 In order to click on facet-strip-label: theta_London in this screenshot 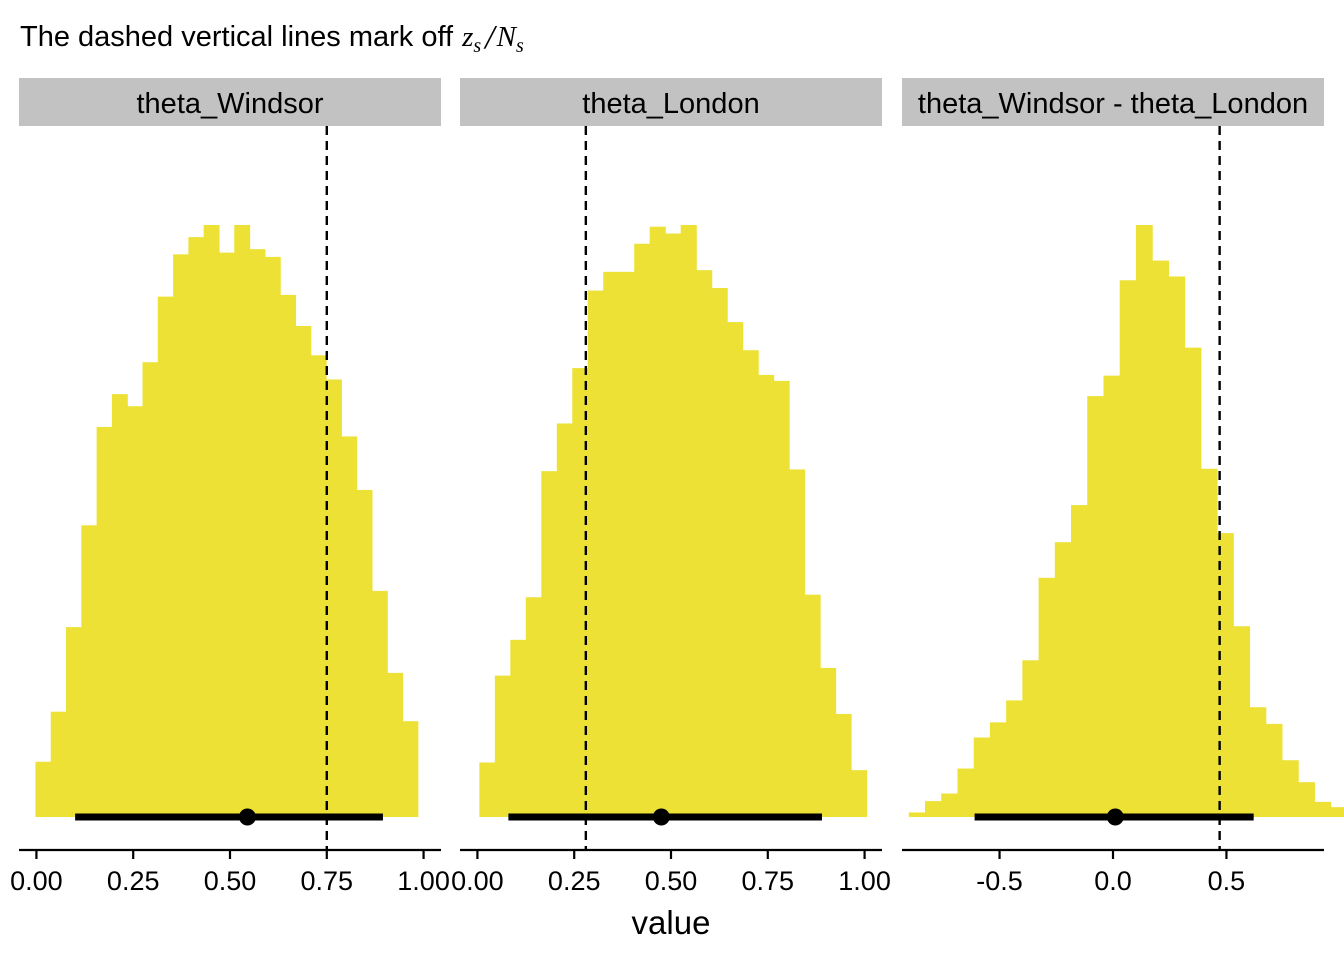, I will do `click(670, 104)`.